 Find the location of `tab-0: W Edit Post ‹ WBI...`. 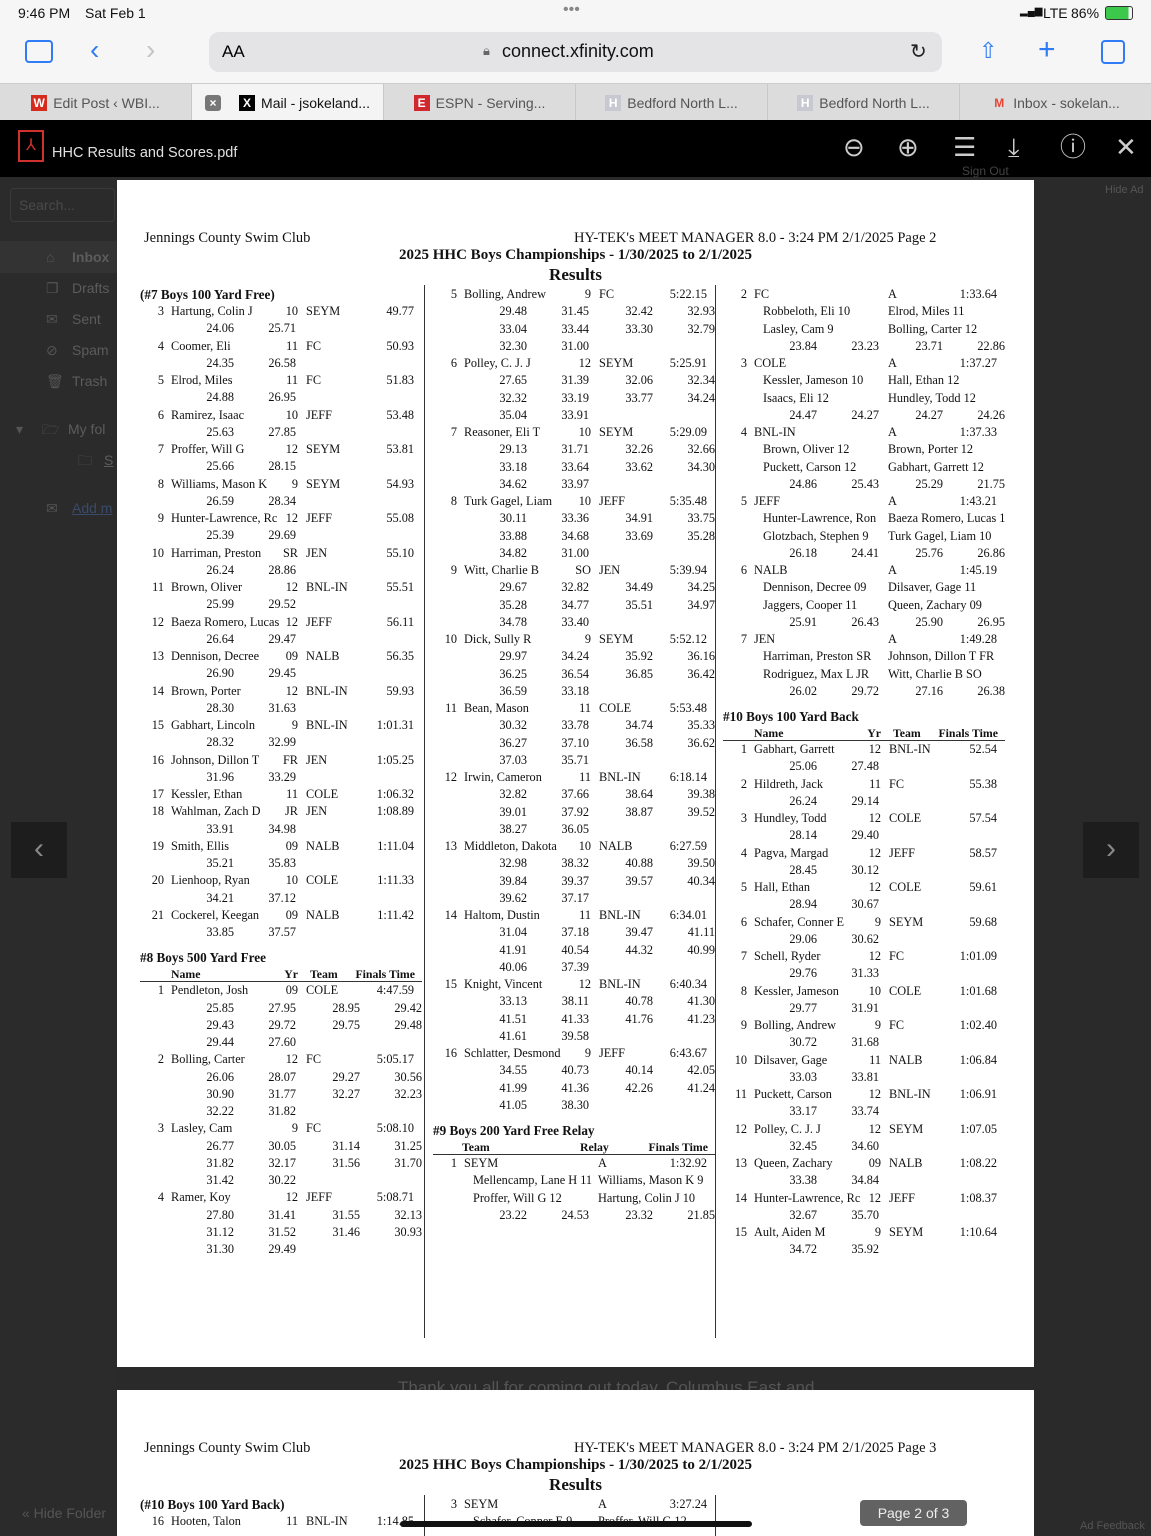

tab-0: W Edit Post ‹ WBI... is located at coordinates (96, 102).